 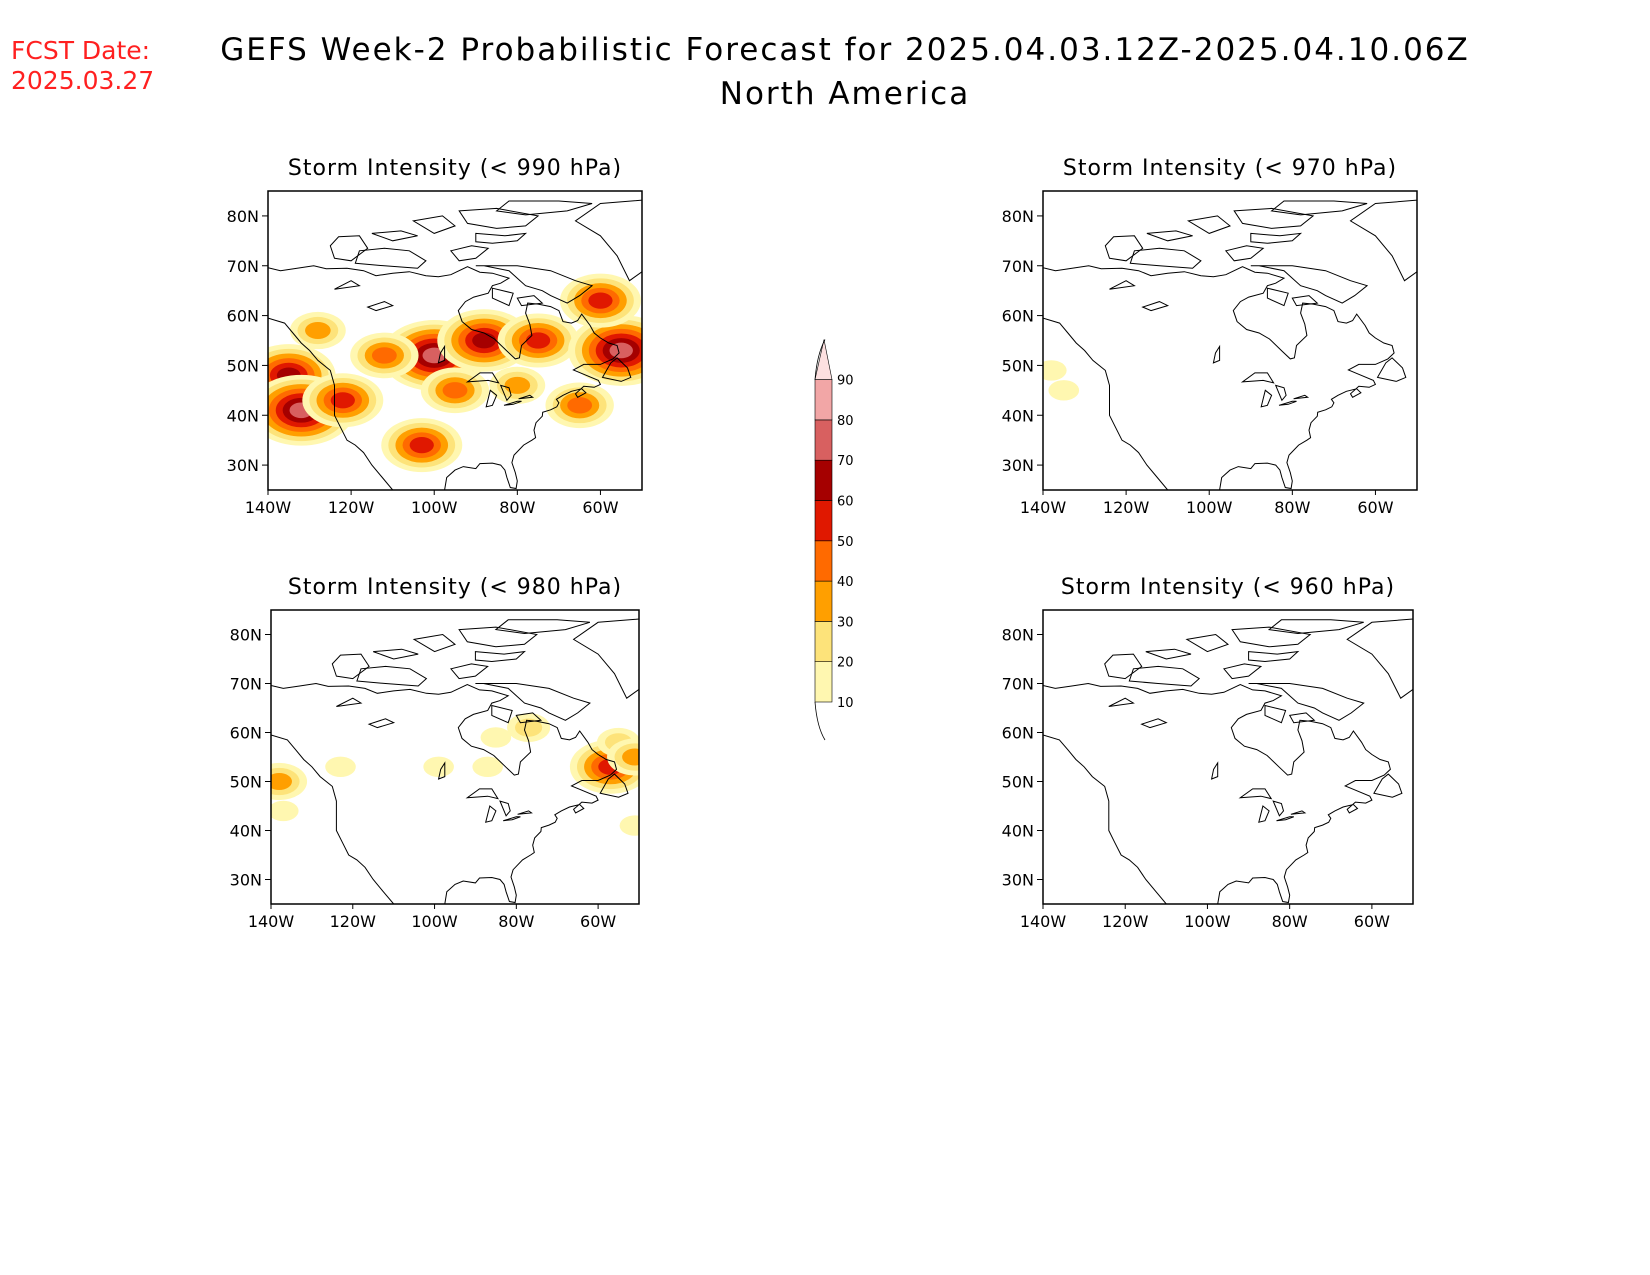 I want to click on colorbar-label: 10, so click(x=845, y=703).